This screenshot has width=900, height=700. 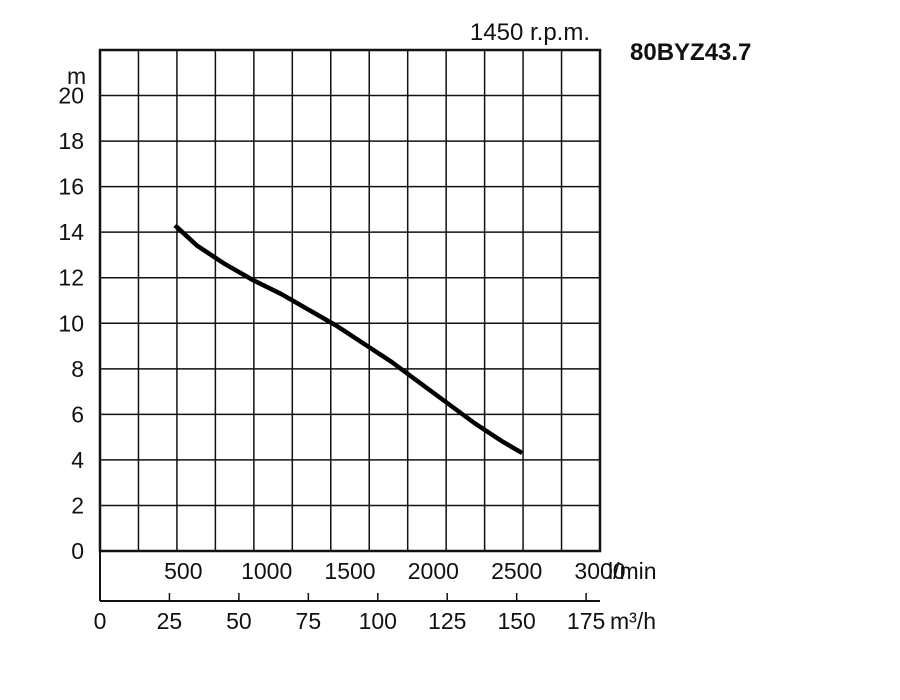 I want to click on y-tick-label: 20, so click(x=71, y=96).